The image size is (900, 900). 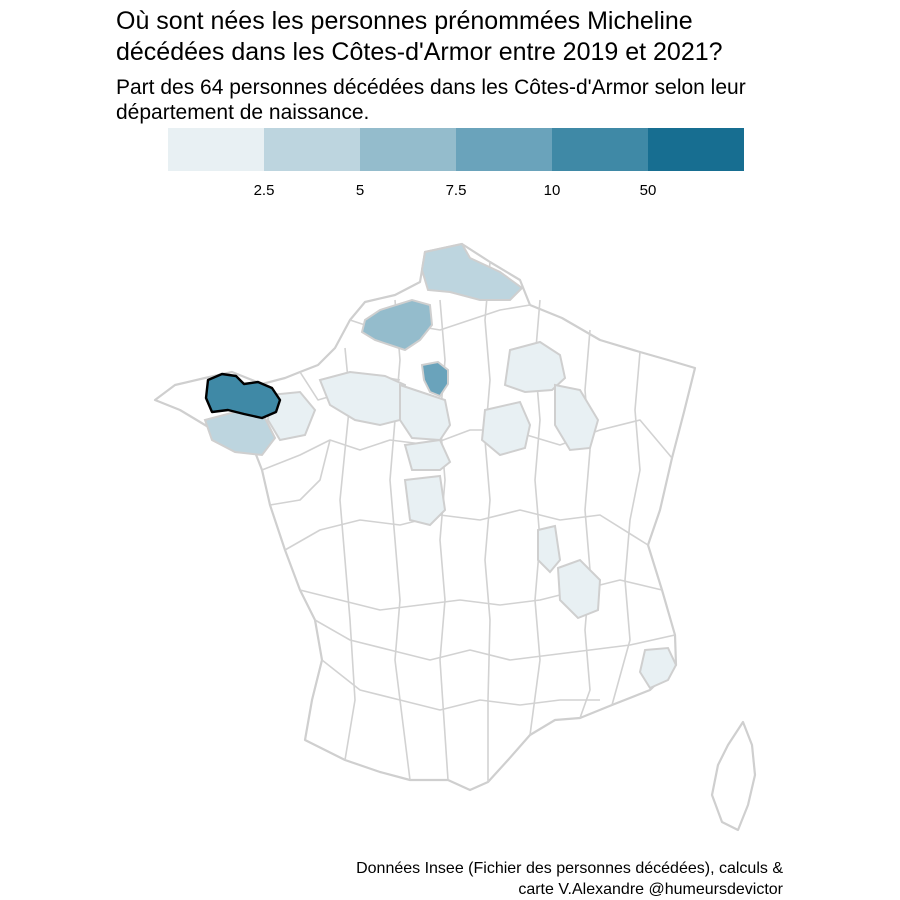 What do you see at coordinates (650, 889) in the screenshot?
I see `caption-line-2: carte V.Alexandre @humeursdevictor` at bounding box center [650, 889].